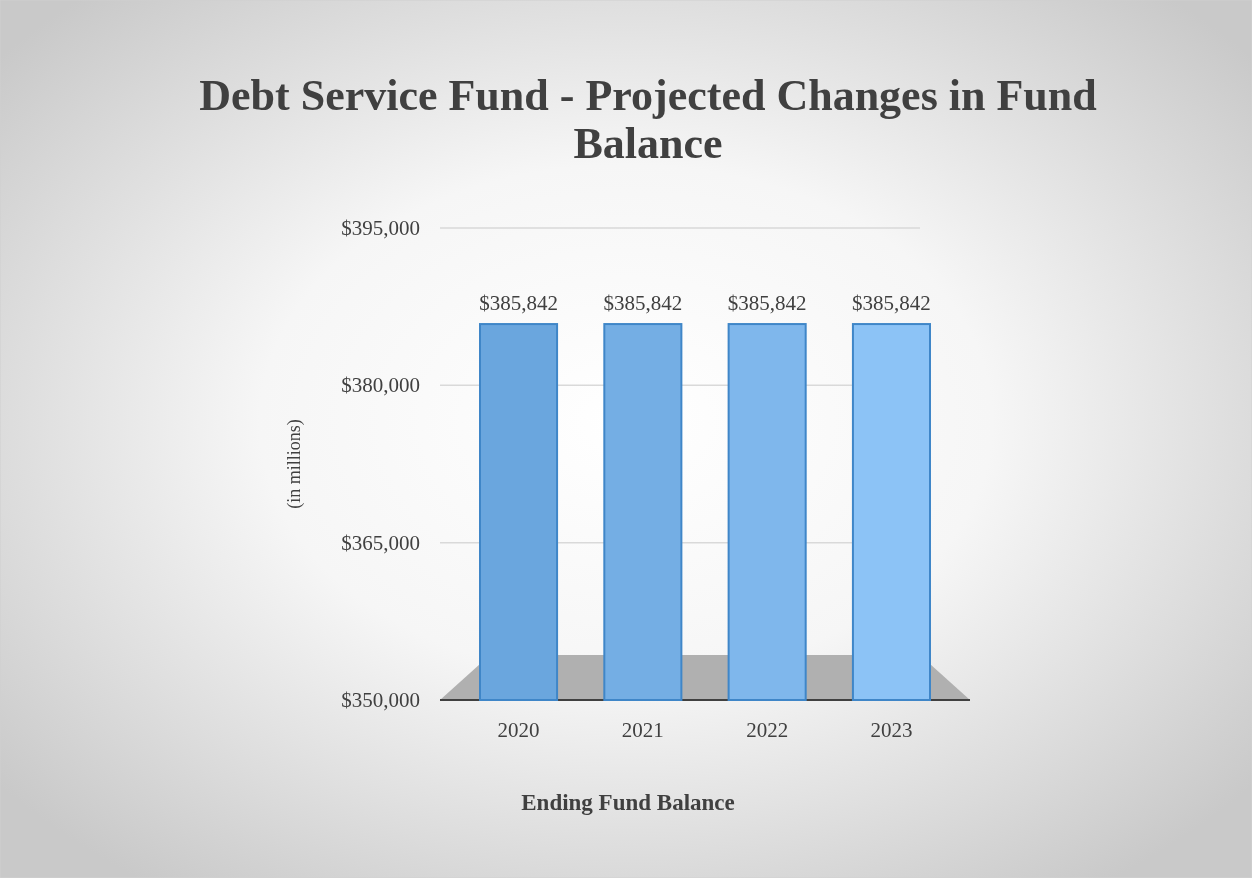 The image size is (1252, 878). What do you see at coordinates (642, 730) in the screenshot?
I see `x-tick-label: 2021` at bounding box center [642, 730].